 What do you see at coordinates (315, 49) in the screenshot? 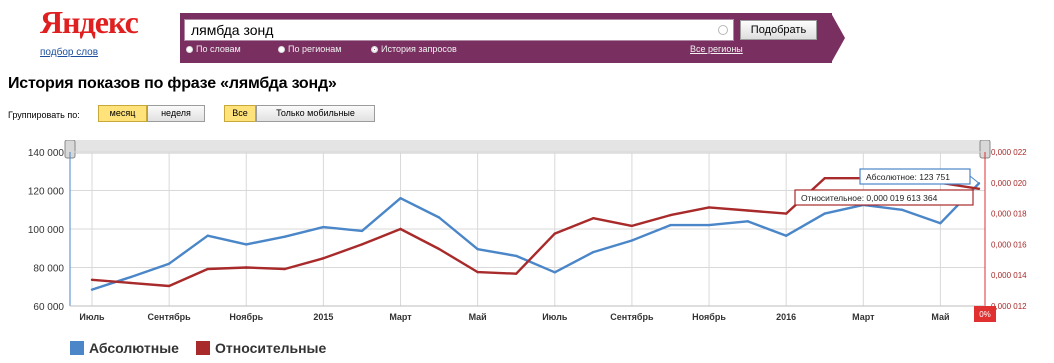
I see `mode-label: По регионам` at bounding box center [315, 49].